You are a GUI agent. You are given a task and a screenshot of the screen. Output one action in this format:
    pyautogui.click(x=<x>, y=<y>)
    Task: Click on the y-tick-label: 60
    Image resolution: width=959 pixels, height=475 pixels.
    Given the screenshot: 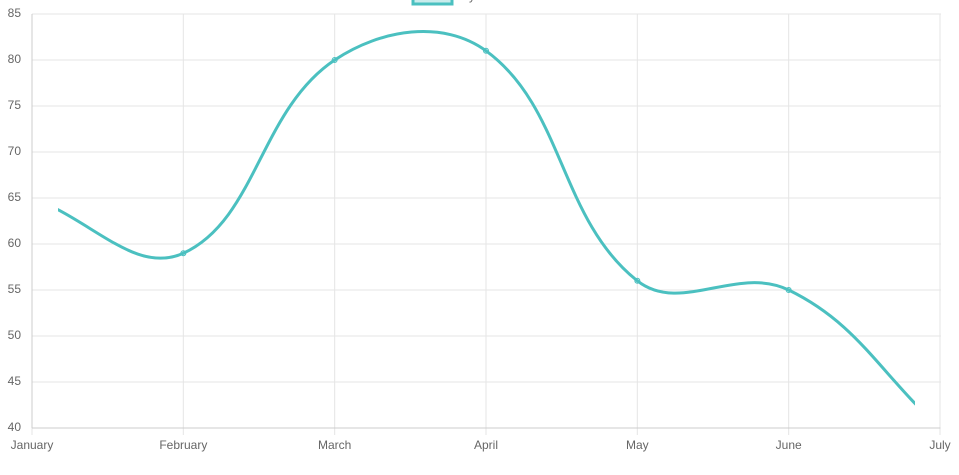 What is the action you would take?
    pyautogui.click(x=15, y=243)
    